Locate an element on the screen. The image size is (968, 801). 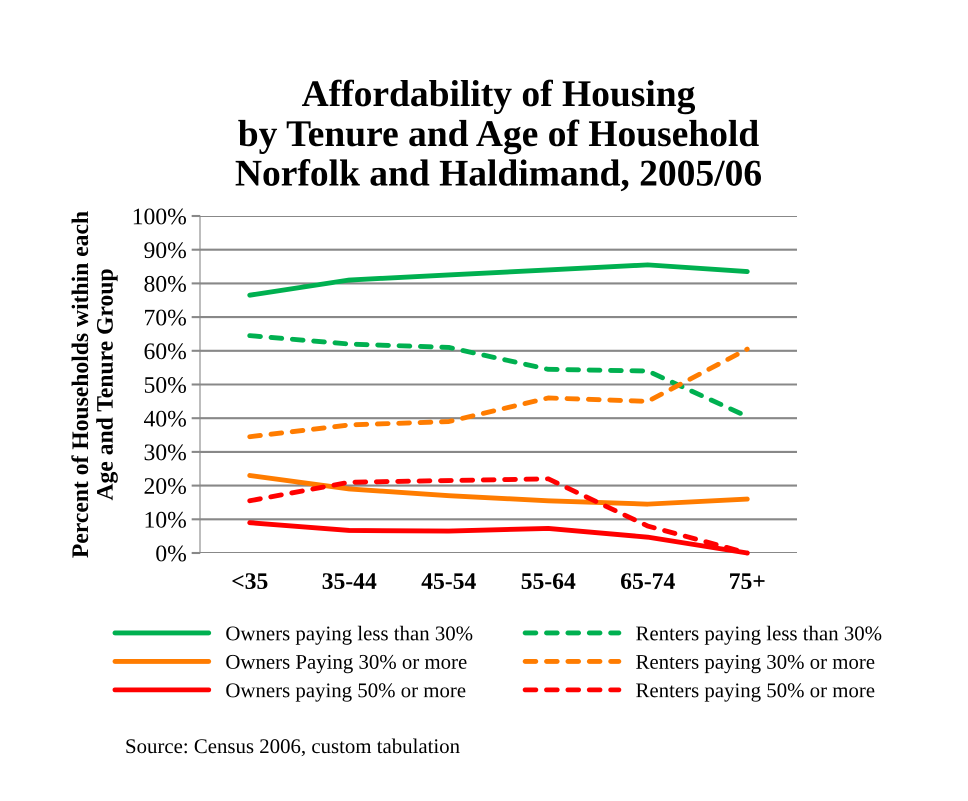
y-tick-label: 60% is located at coordinates (165, 351).